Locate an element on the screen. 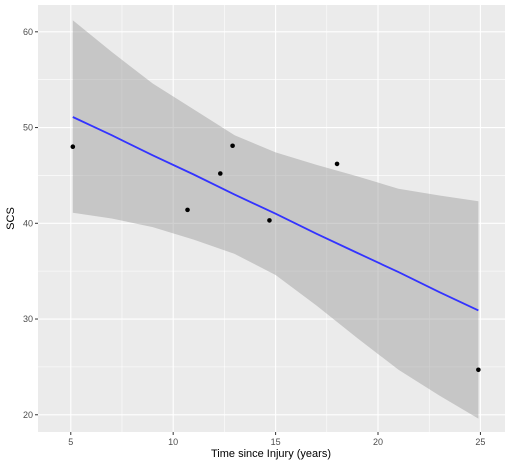 The image size is (510, 464). y-tick-label: 40 is located at coordinates (28, 223).